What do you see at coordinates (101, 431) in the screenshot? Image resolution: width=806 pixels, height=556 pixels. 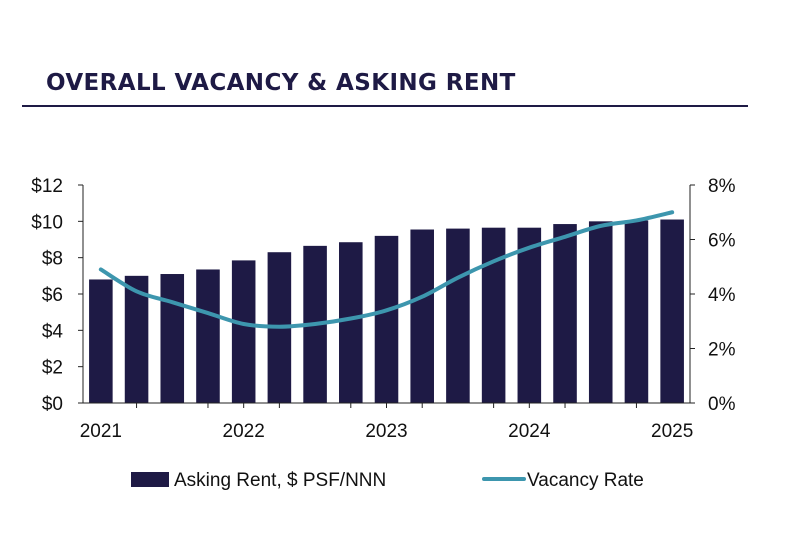 I see `x-tick-label: 2021` at bounding box center [101, 431].